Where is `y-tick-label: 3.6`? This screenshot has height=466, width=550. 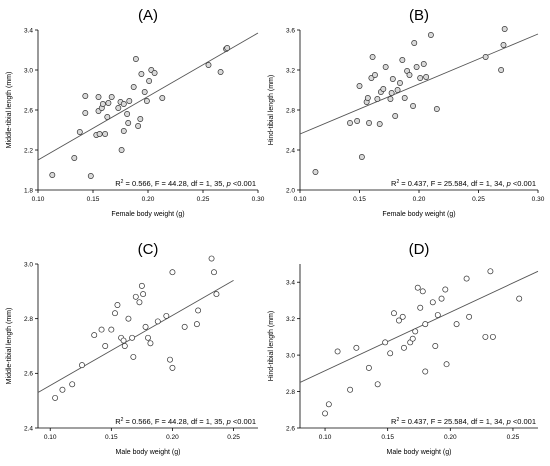 y-tick-label: 3.6 is located at coordinates (290, 30).